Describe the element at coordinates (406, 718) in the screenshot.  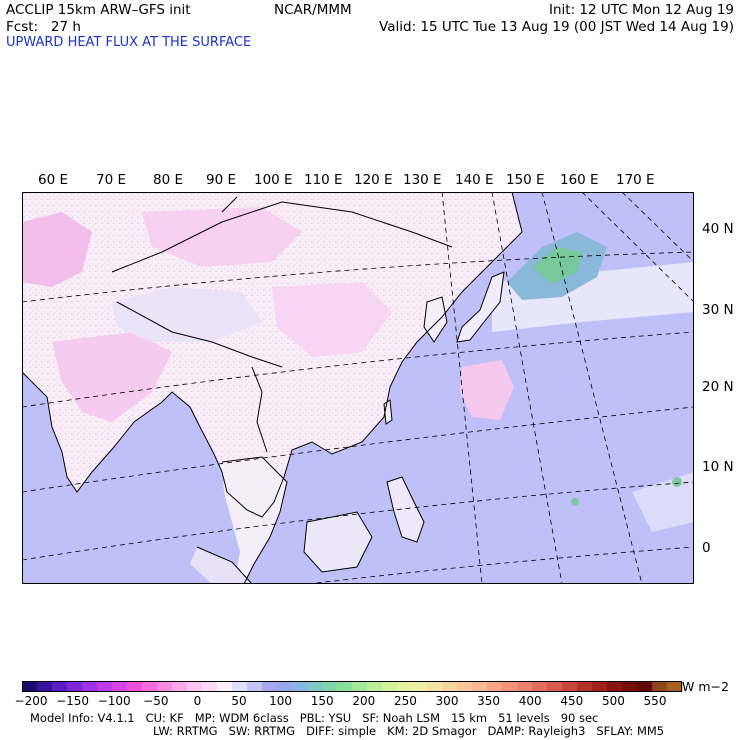
I see `model-info-item: SF: Noah LSM` at that location.